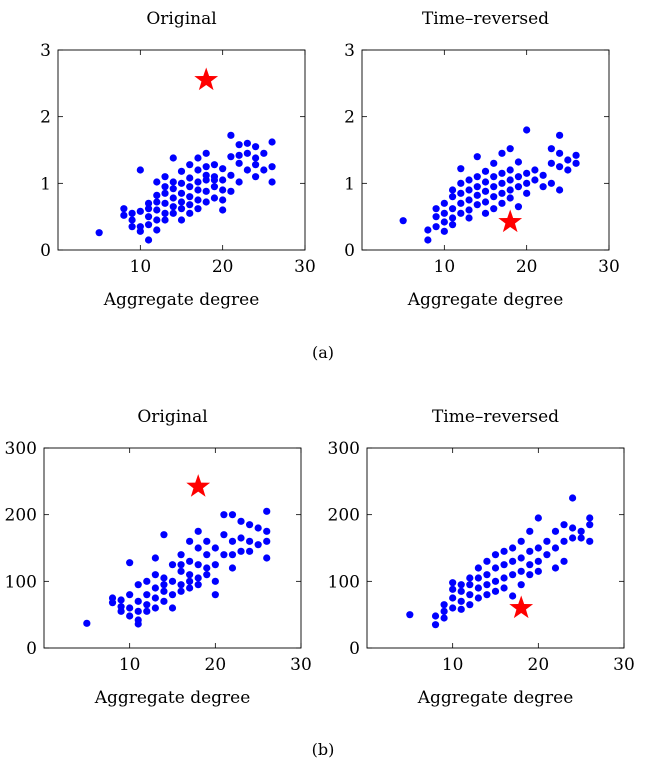 Image resolution: width=647 pixels, height=767 pixels. What do you see at coordinates (198, 485) in the screenshot?
I see `highlight-star-marker` at bounding box center [198, 485].